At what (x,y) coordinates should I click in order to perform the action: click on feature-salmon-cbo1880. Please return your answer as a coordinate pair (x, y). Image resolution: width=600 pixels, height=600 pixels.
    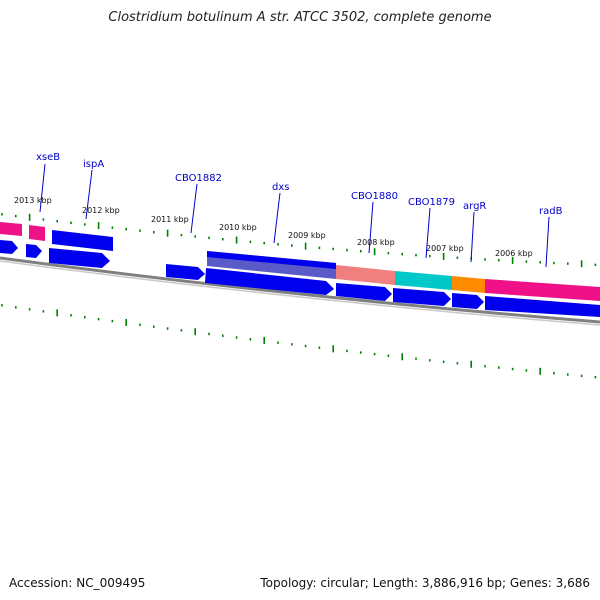
    Looking at the image, I should click on (365, 275).